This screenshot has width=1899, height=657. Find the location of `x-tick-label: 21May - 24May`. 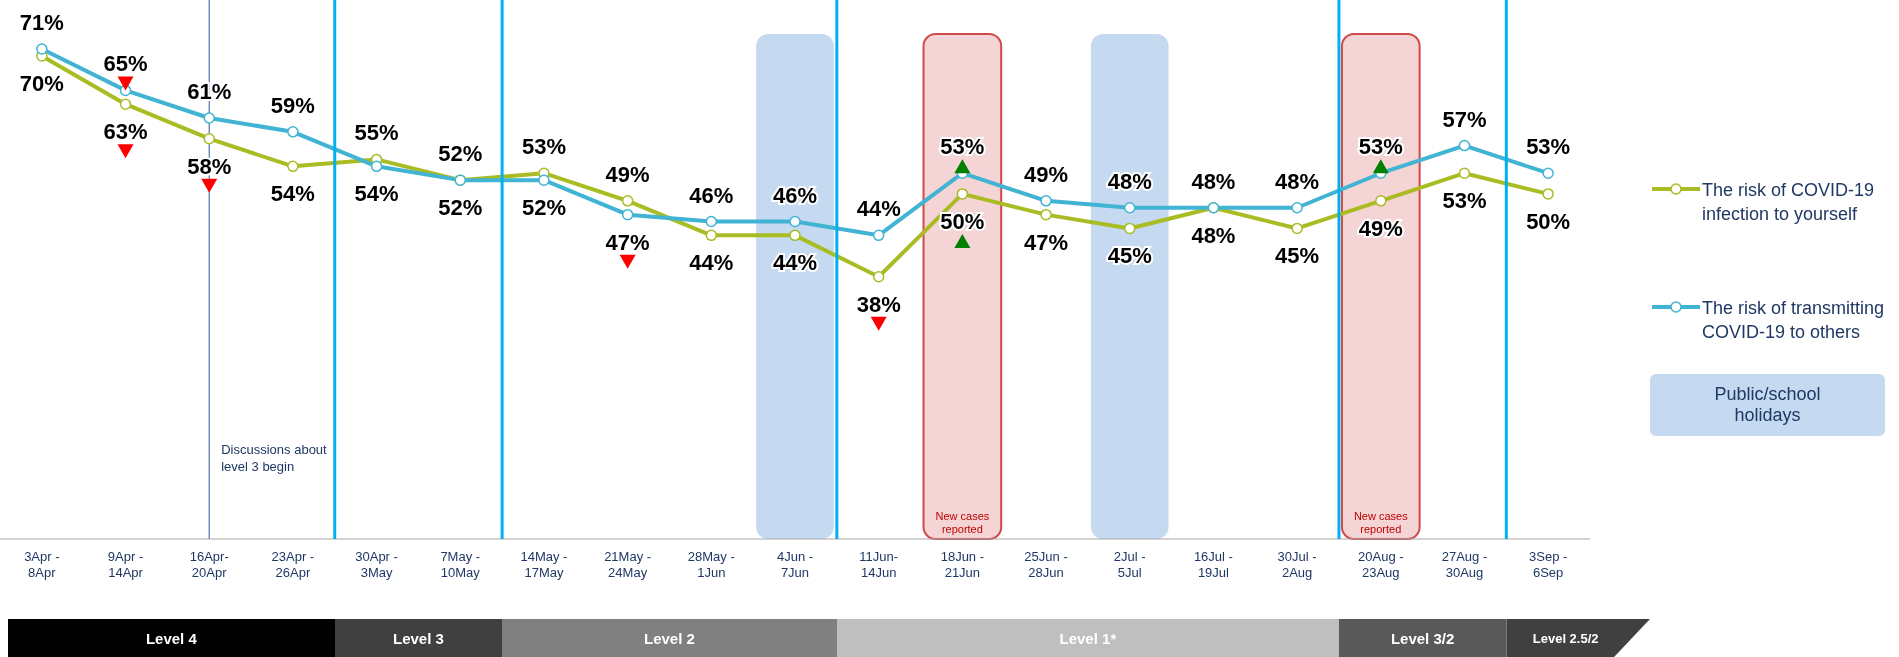

x-tick-label: 21May - 24May is located at coordinates (628, 564).